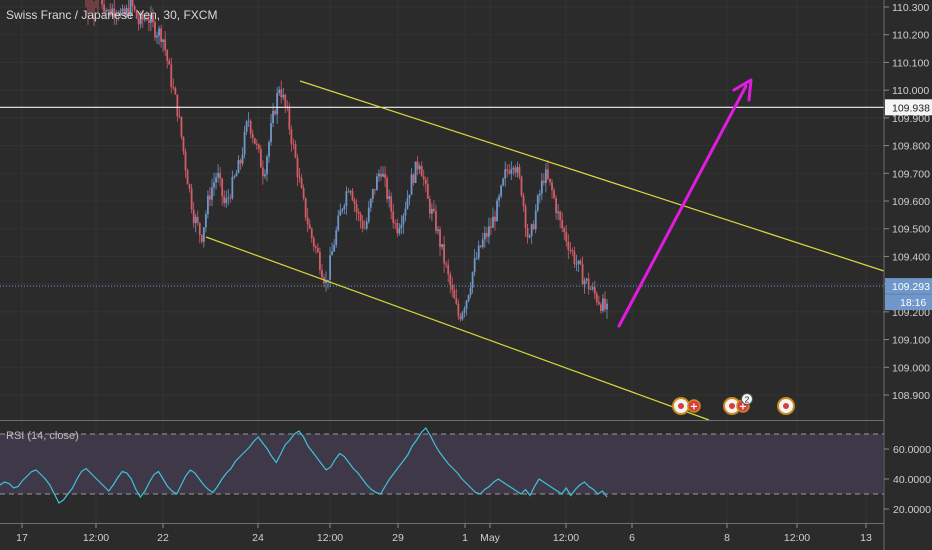  Describe the element at coordinates (685, 203) in the screenshot. I see `projection-arrow` at that location.